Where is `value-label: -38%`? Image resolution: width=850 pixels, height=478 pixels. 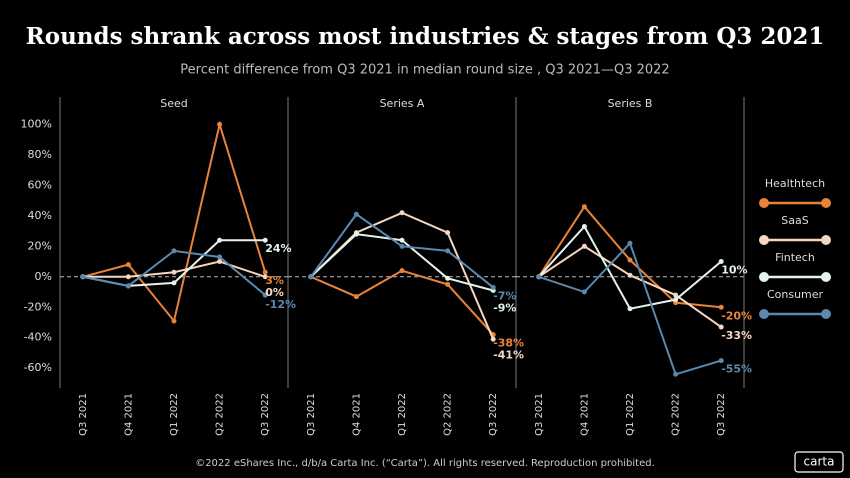 value-label: -38% is located at coordinates (508, 343).